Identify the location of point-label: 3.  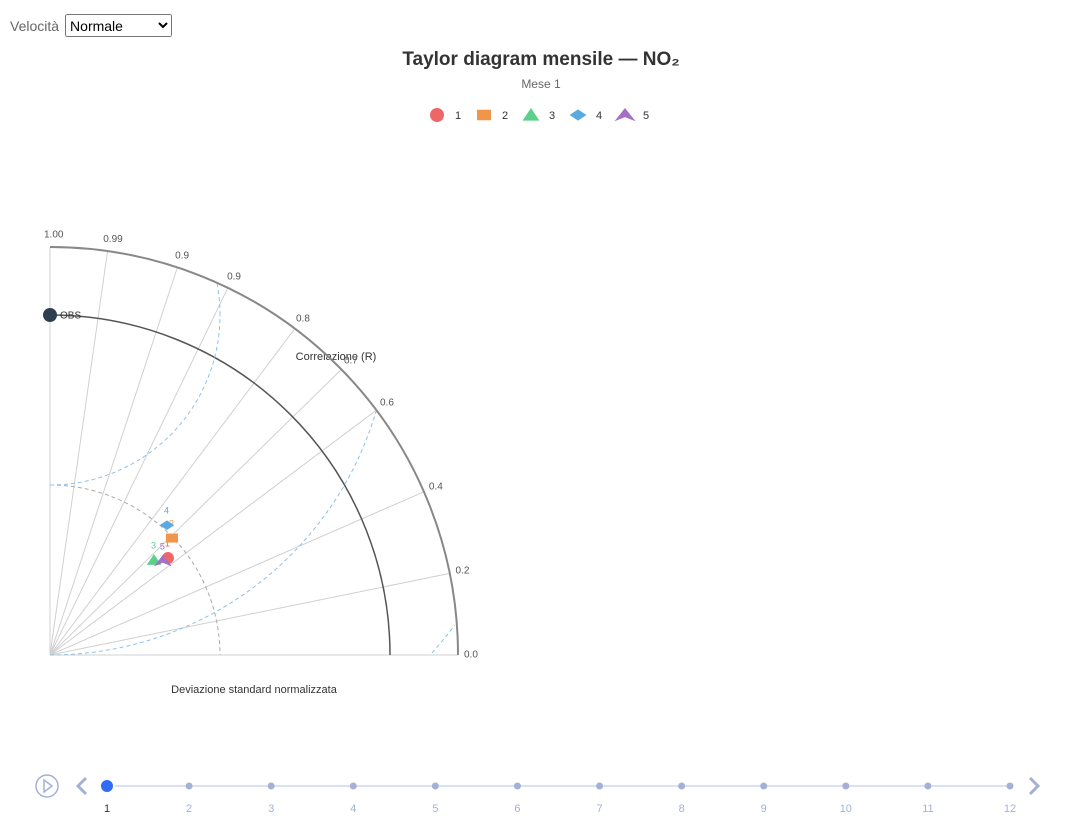
(153, 546).